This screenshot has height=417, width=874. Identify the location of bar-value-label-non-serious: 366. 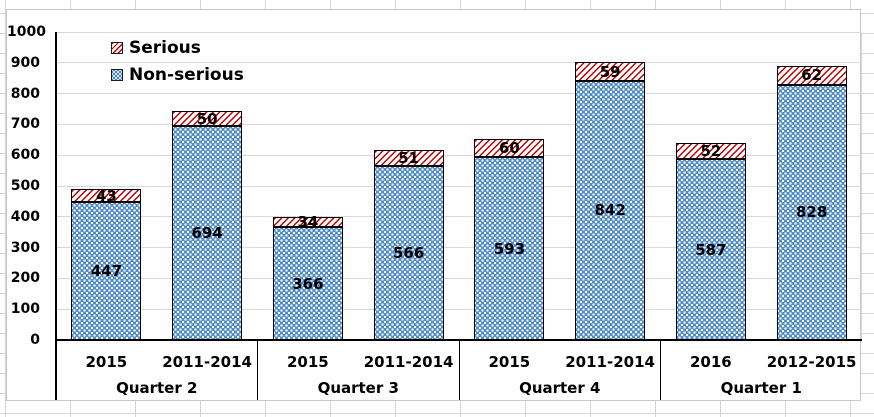
(308, 283).